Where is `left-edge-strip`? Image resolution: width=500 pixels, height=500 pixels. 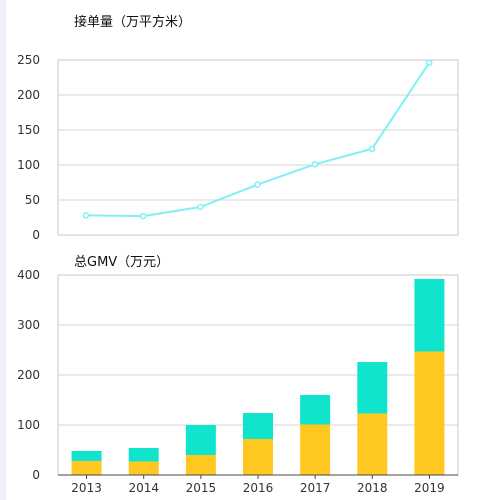
left-edge-strip is located at coordinates (3, 250).